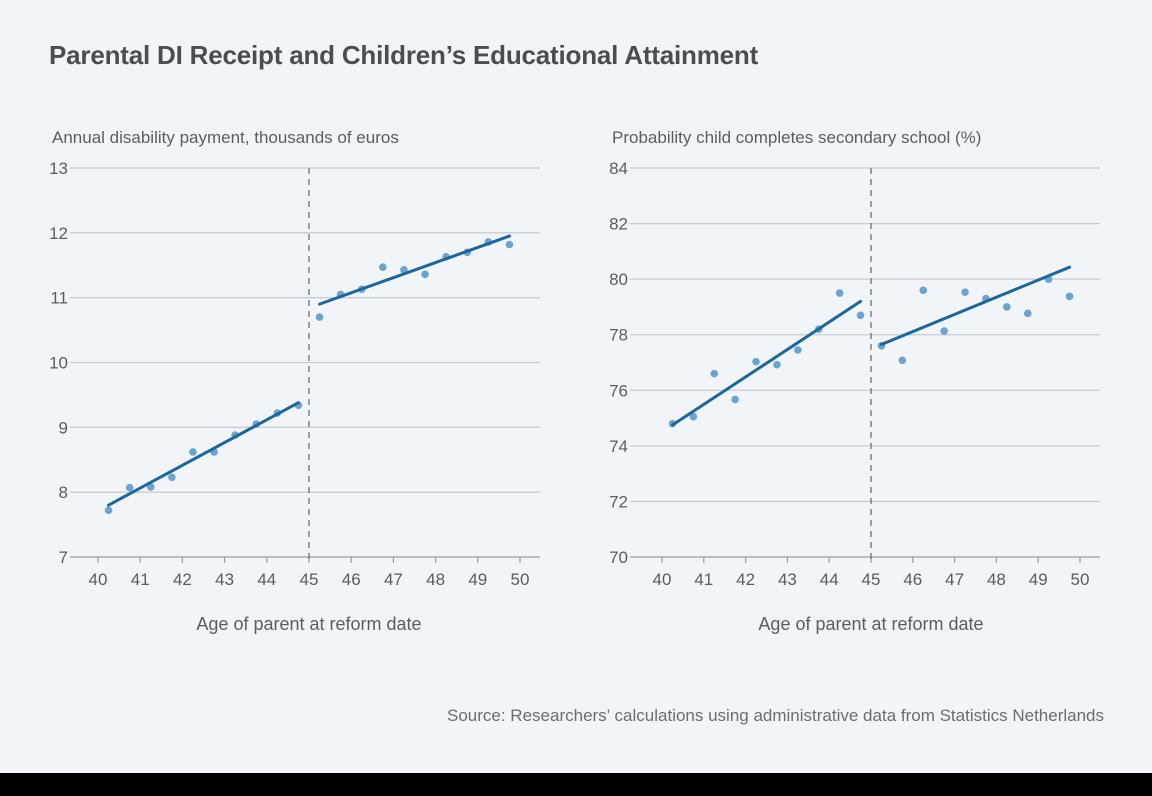 This screenshot has width=1152, height=796. I want to click on y-tick-label: 10, so click(58, 363).